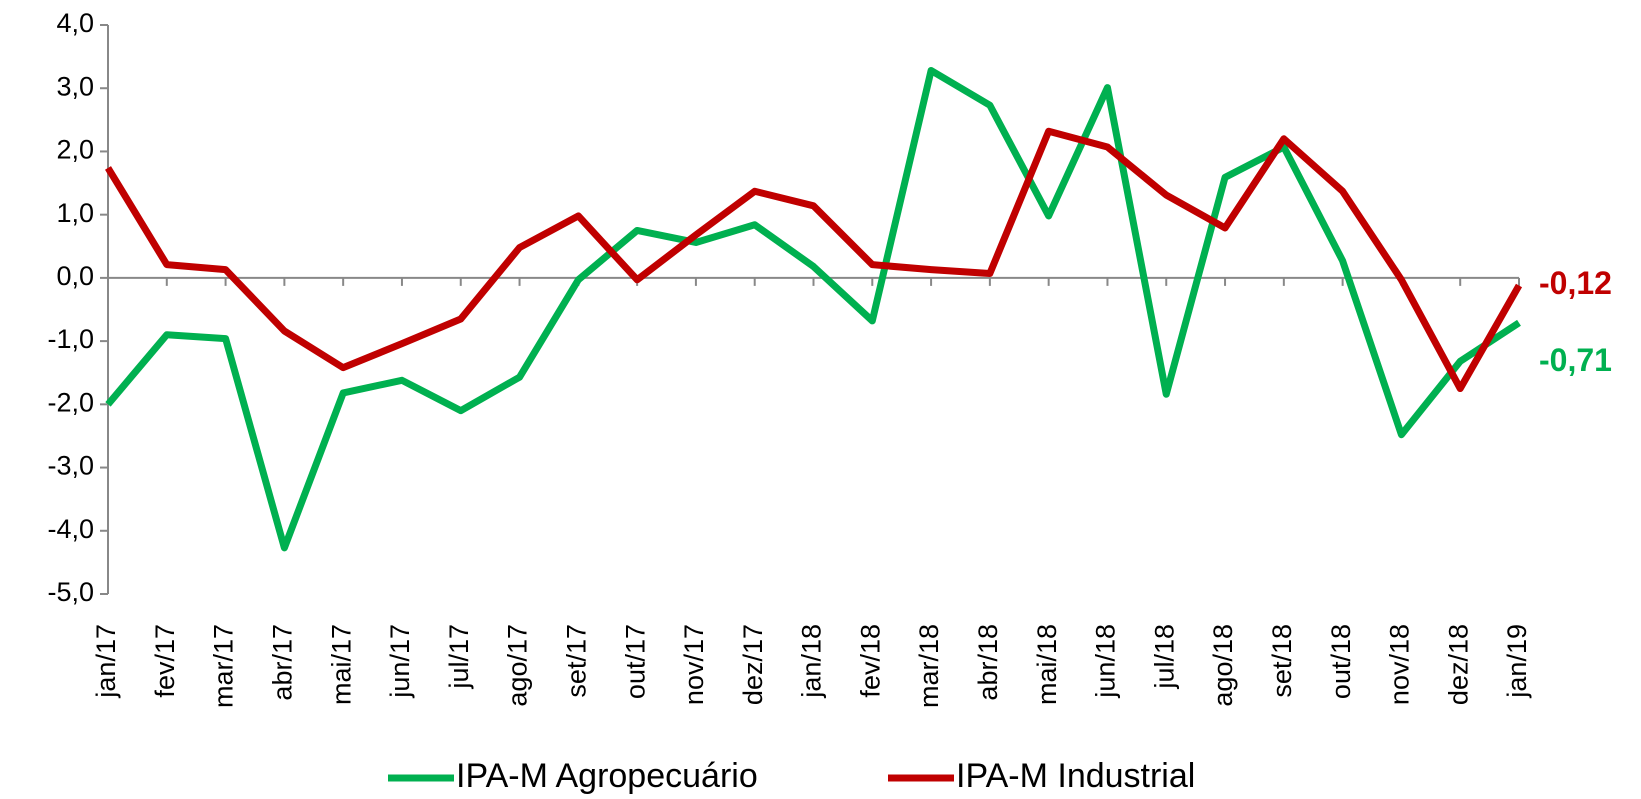 Image resolution: width=1641 pixels, height=799 pixels. Describe the element at coordinates (1075, 776) in the screenshot. I see `legend-label: IPA-M Industrial` at that location.